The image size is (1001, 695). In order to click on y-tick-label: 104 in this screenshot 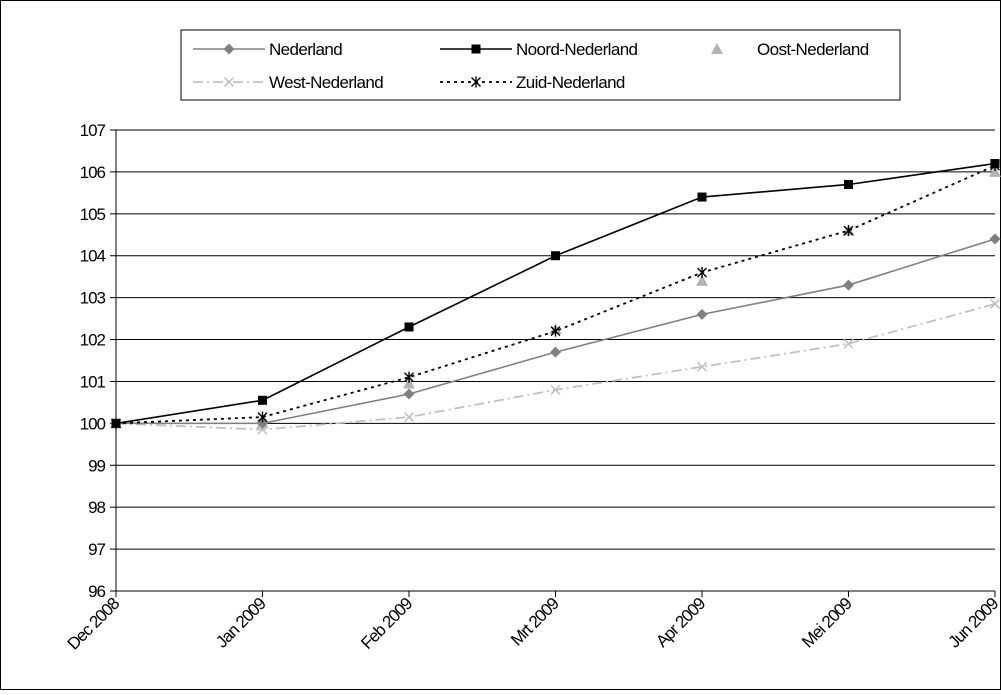, I will do `click(93, 256)`.